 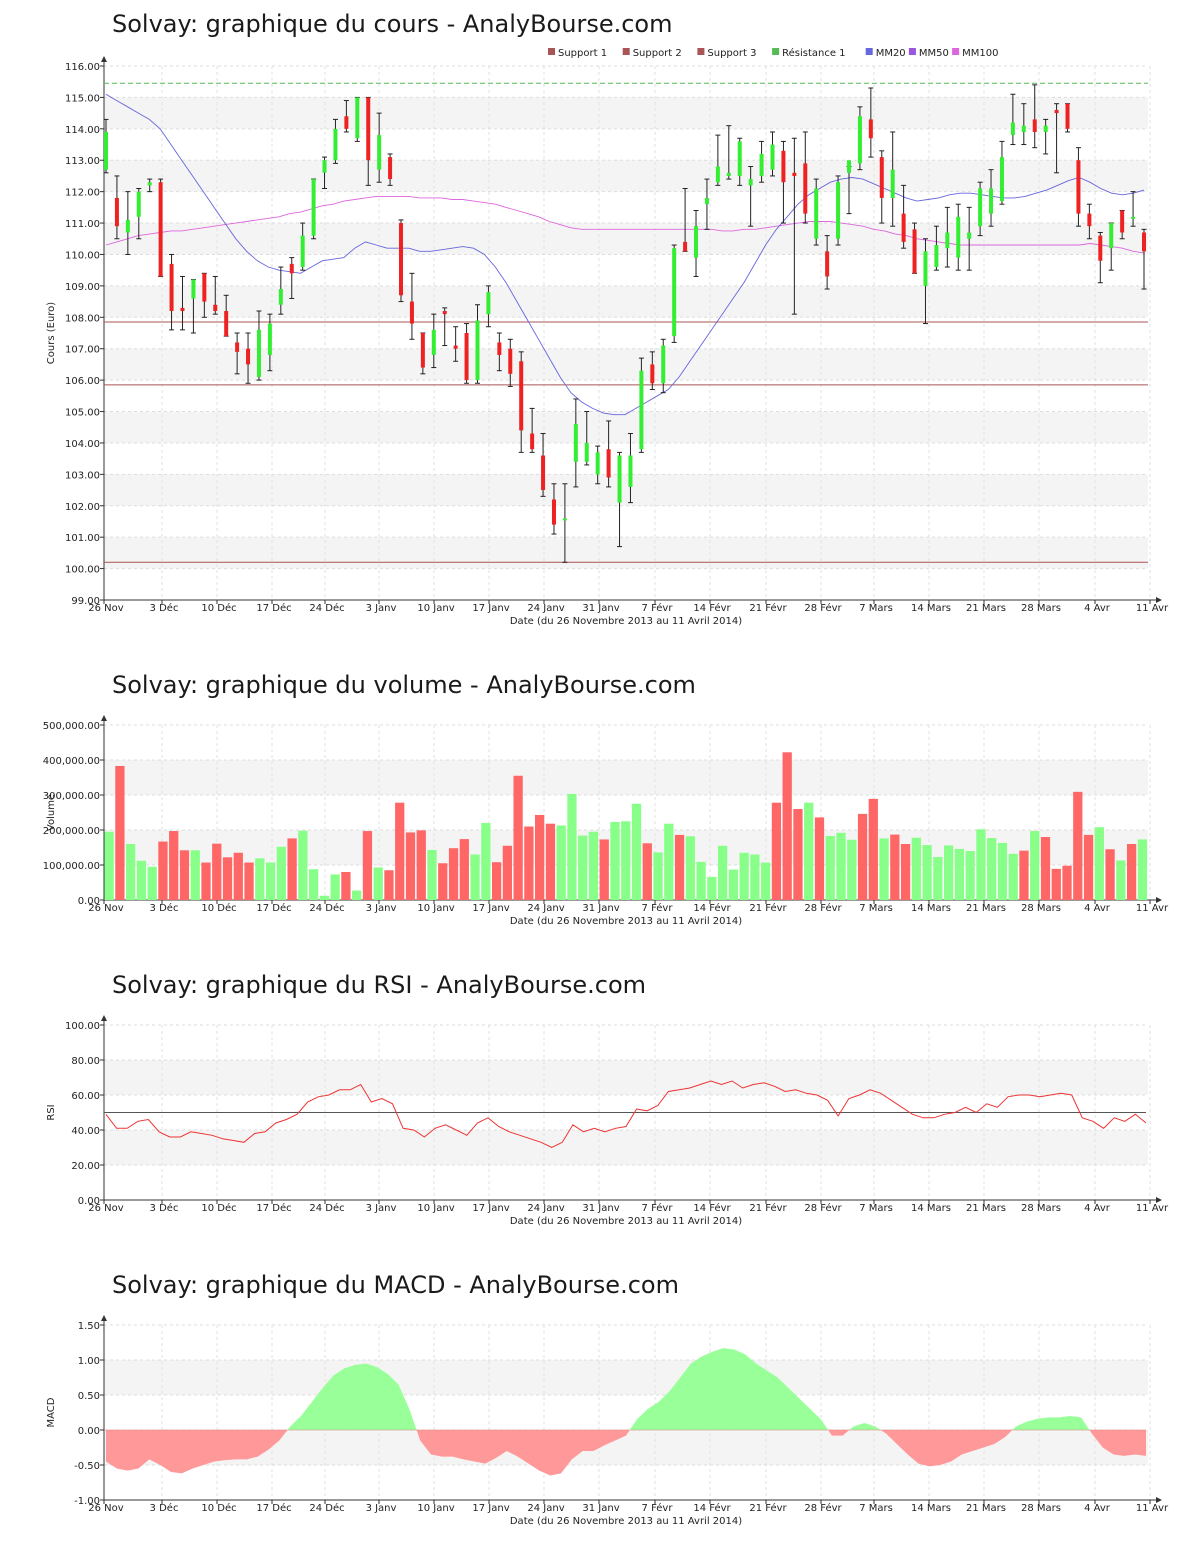 I want to click on rsi-xtick-label: 17 Janv, so click(x=490, y=1208).